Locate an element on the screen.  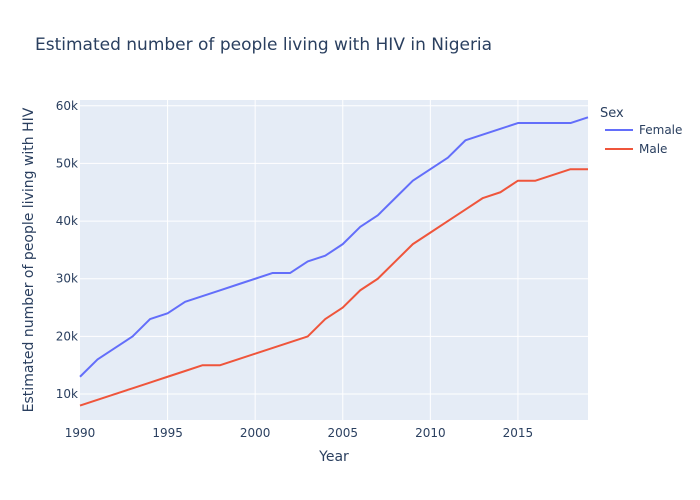
y-tick-label: 40k is located at coordinates (67, 221).